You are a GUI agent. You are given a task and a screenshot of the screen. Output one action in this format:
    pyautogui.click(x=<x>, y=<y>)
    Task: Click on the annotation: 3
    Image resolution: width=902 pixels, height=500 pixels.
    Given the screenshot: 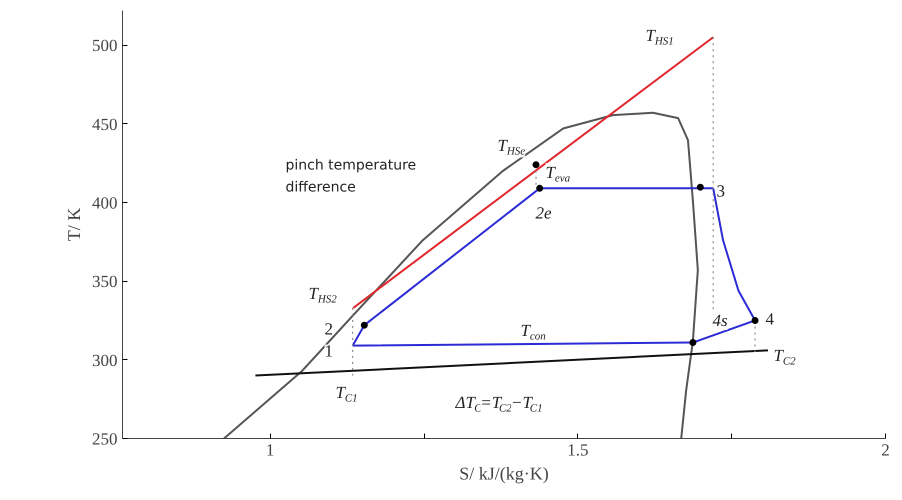 What is the action you would take?
    pyautogui.click(x=720, y=191)
    